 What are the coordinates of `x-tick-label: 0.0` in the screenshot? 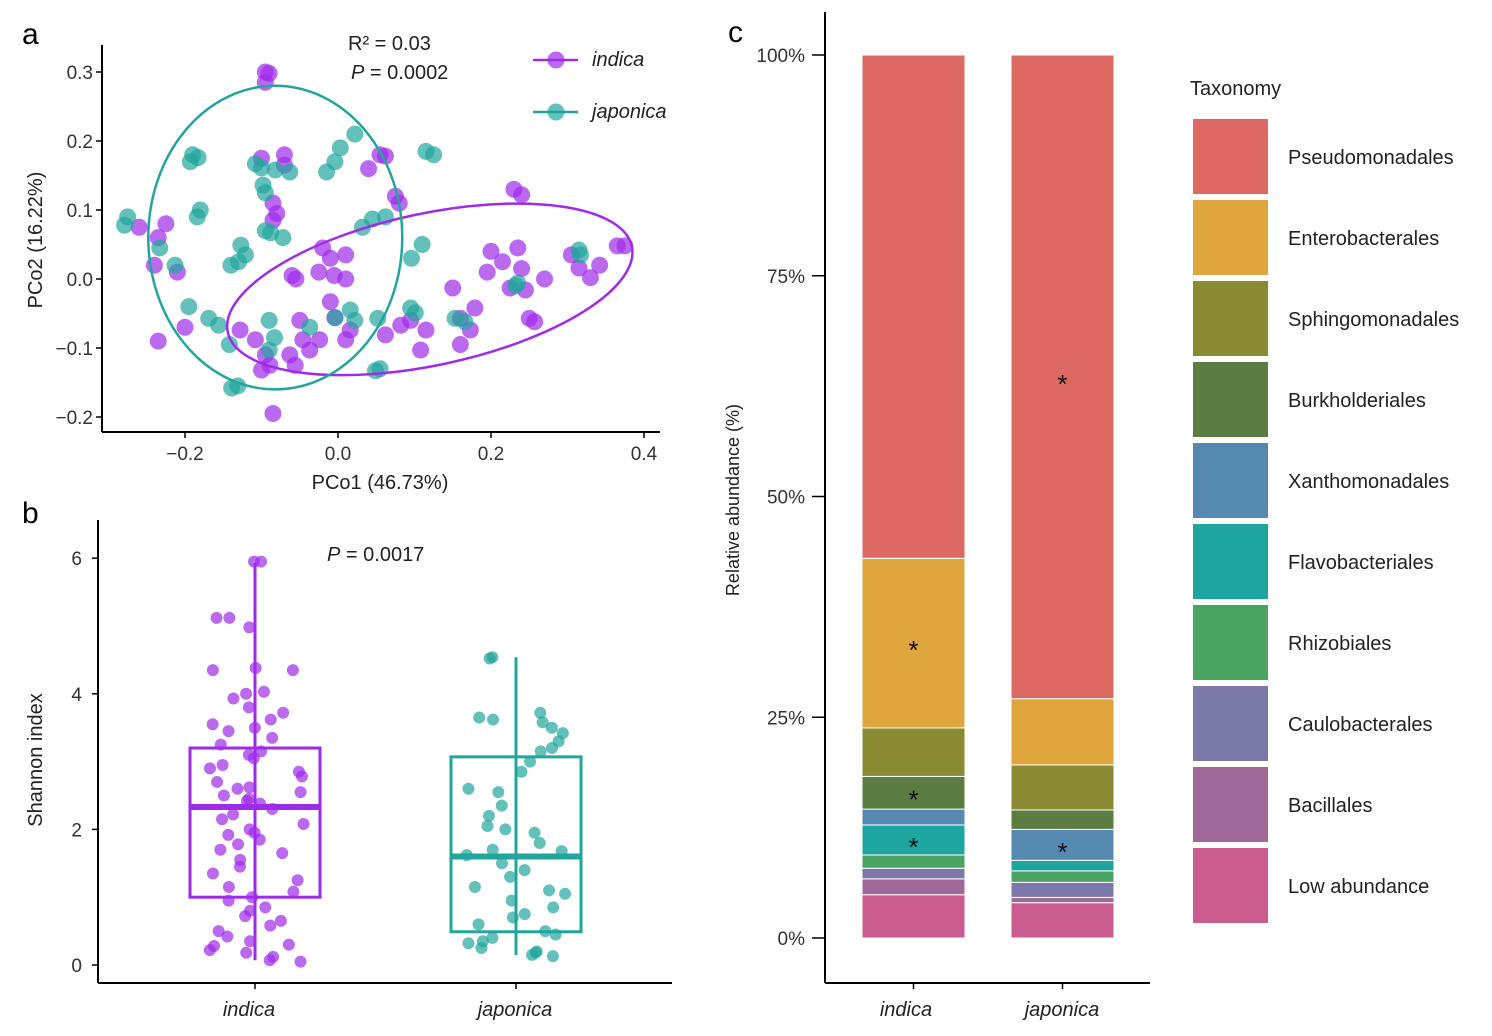 It's located at (338, 454).